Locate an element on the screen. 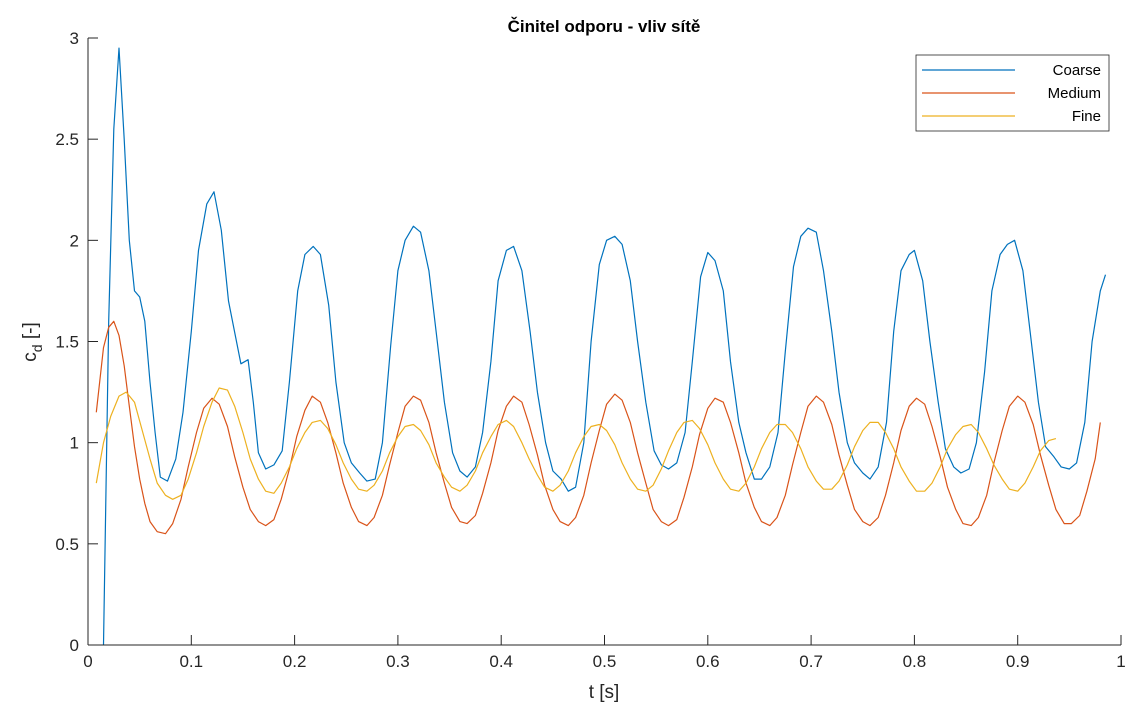  y-axis-label-sub: d is located at coordinates (37, 348).